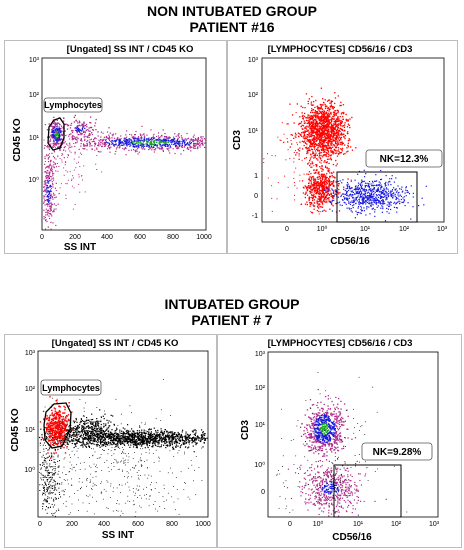  What do you see at coordinates (232, 304) in the screenshot?
I see `group2-title-line1: INTUBATED GROUP` at bounding box center [232, 304].